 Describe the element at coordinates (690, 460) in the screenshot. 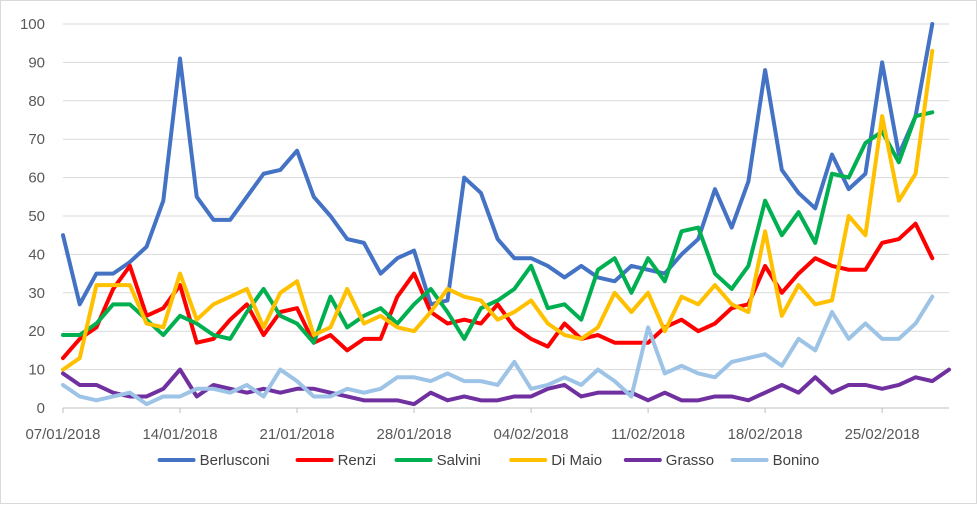

I see `legend-label: Grasso` at that location.